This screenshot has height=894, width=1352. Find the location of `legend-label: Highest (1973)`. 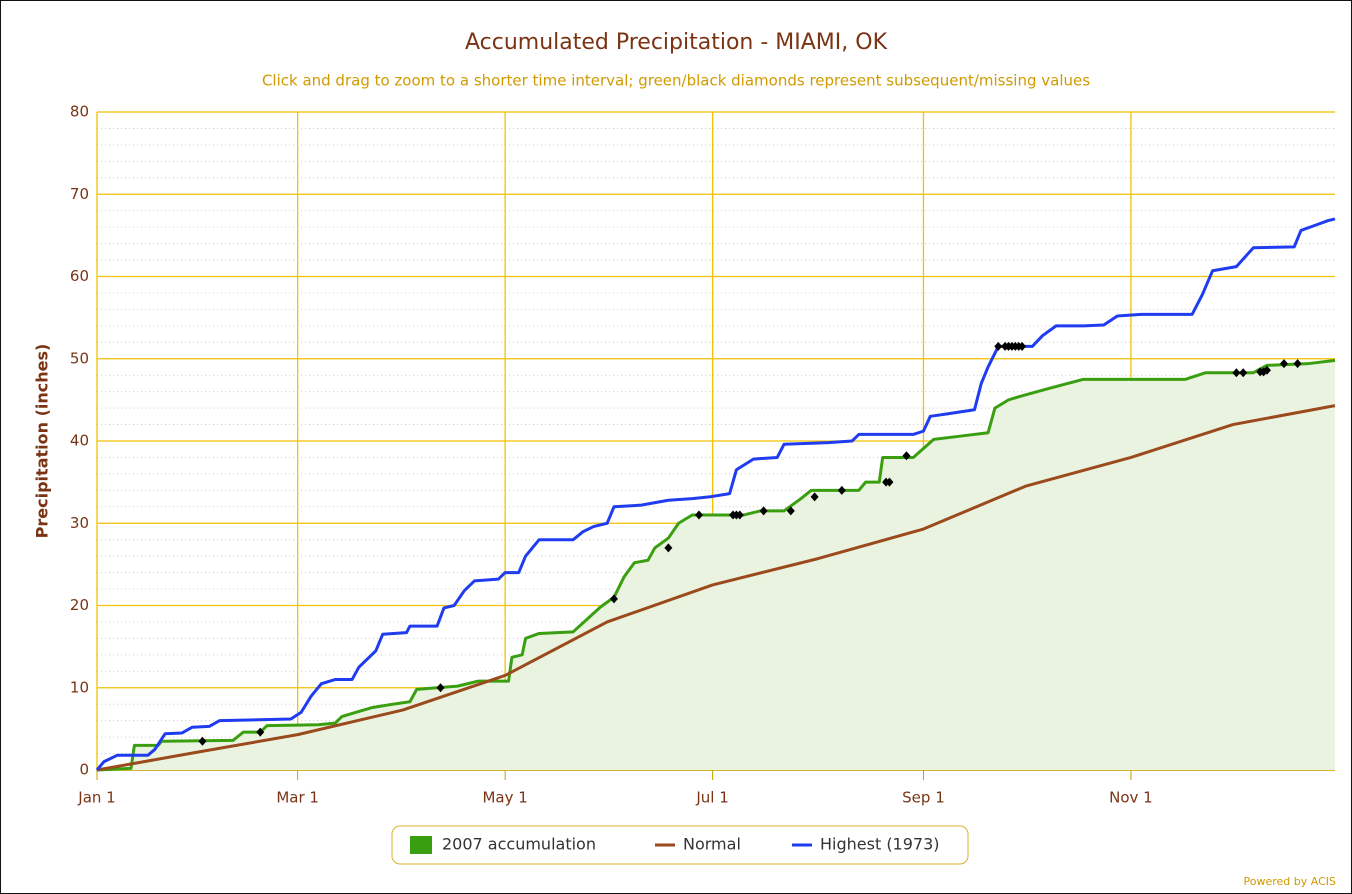

legend-label: Highest (1973) is located at coordinates (880, 844).